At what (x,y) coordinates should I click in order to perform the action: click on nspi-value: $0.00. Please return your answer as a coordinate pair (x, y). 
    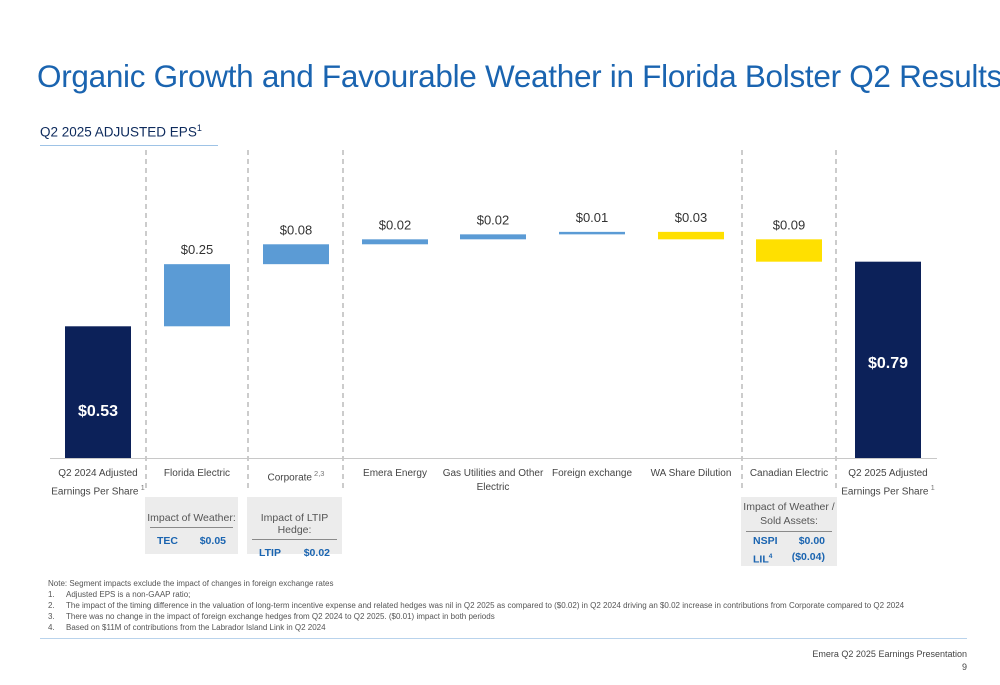
    Looking at the image, I should click on (811, 541).